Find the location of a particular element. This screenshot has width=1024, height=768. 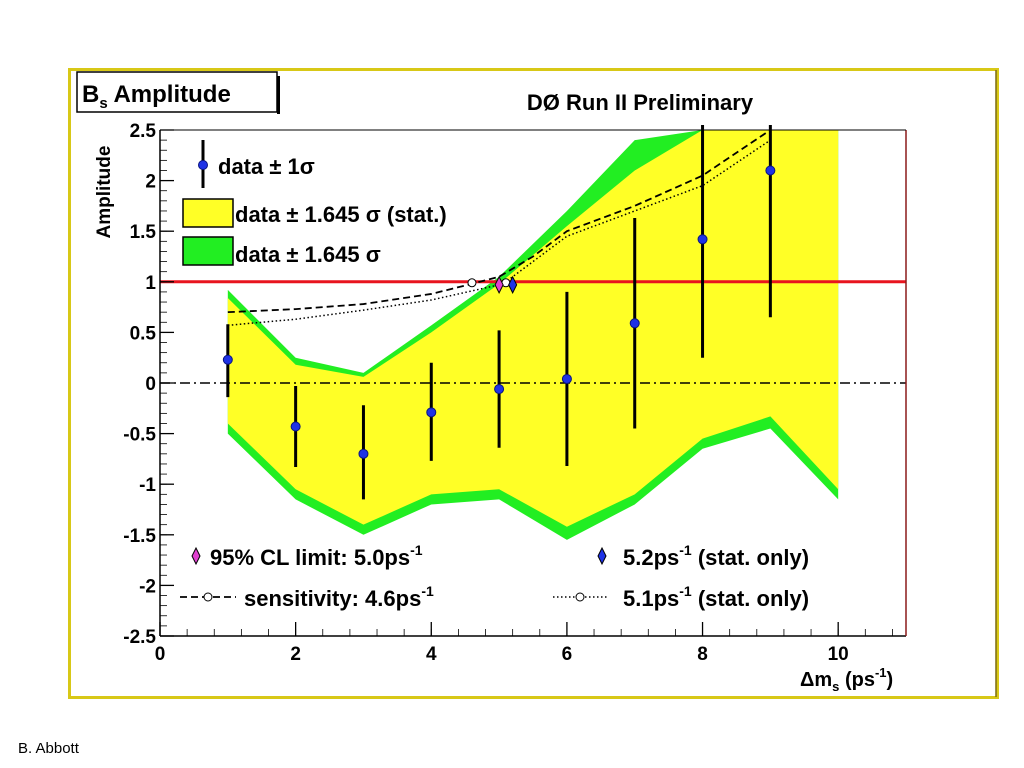

x-tick-label: 2 is located at coordinates (295, 654).